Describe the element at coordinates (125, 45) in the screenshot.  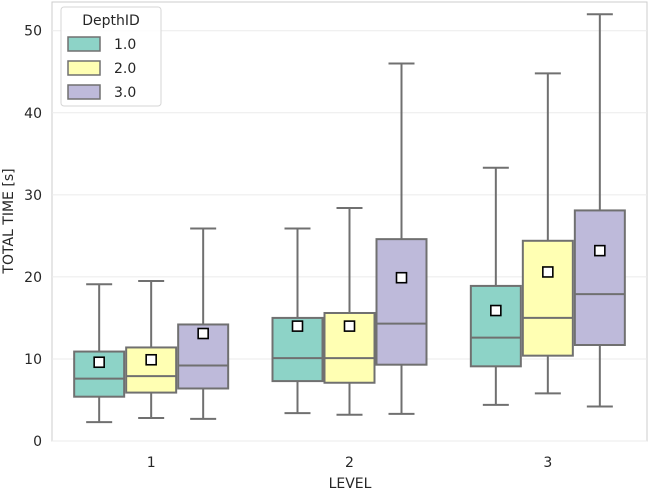
I see `legend-entry: 1.0` at that location.